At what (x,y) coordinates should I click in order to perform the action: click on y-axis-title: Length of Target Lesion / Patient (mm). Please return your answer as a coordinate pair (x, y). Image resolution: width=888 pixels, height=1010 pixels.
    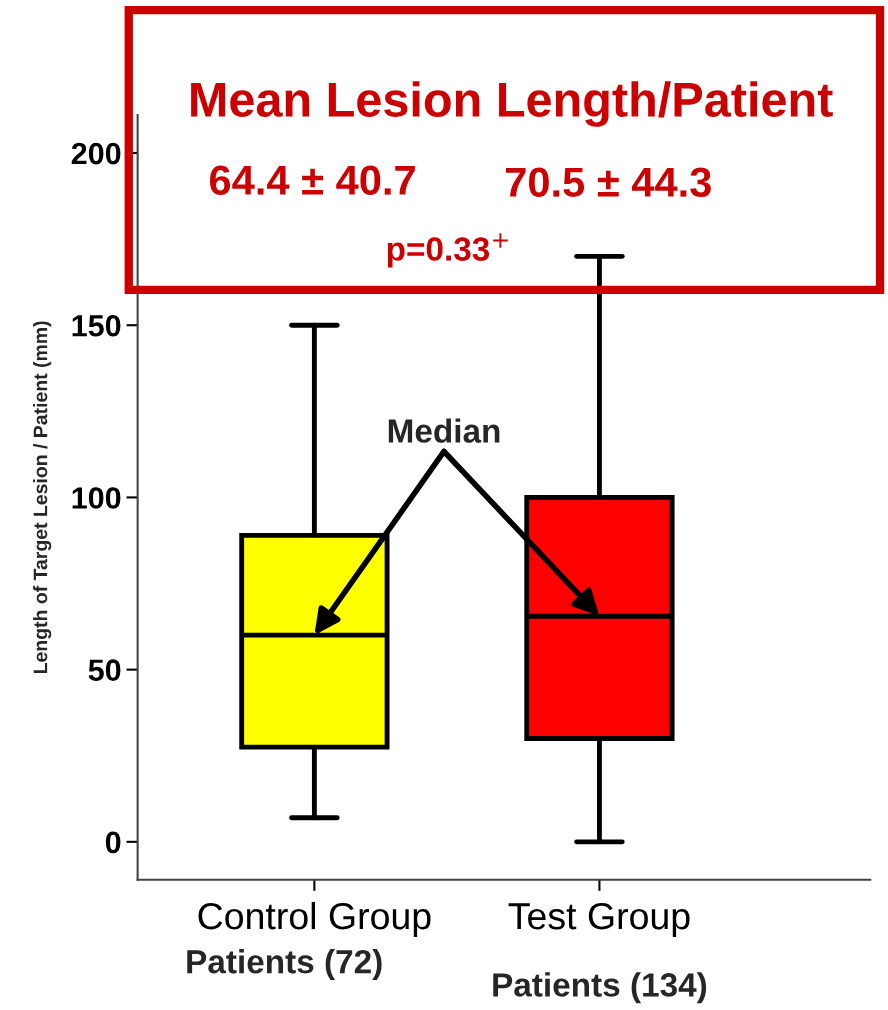
    Looking at the image, I should click on (42, 497).